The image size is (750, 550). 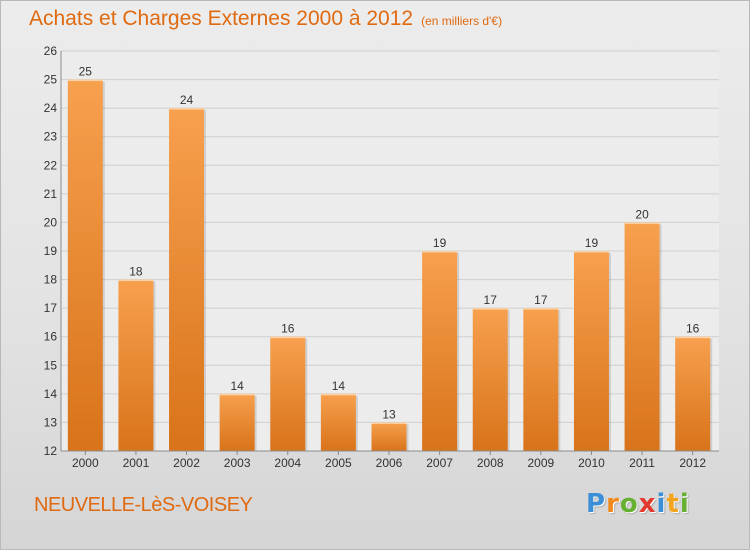 What do you see at coordinates (51, 280) in the screenshot?
I see `y-tick-label: 18` at bounding box center [51, 280].